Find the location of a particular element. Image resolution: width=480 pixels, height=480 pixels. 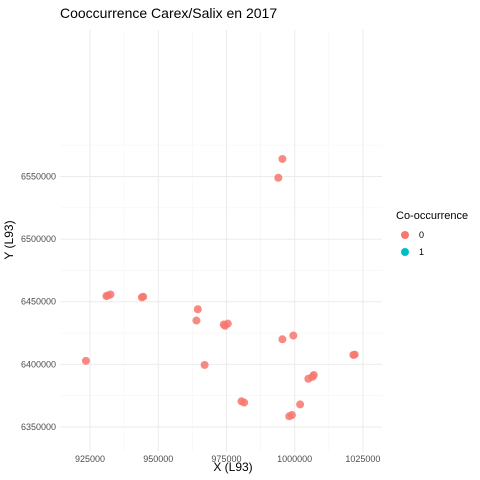

legend-label: 0 is located at coordinates (421, 235).